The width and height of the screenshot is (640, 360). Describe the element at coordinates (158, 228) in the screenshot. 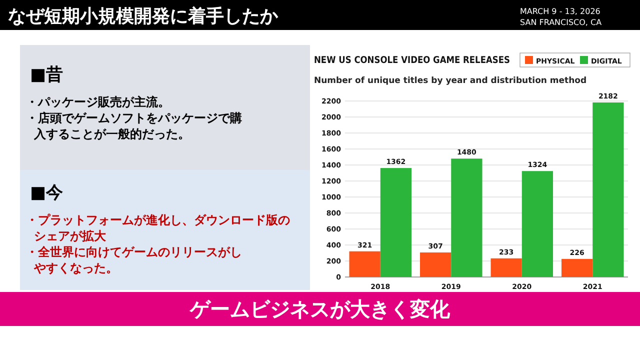

I see `text: ・プラットフォームが進化し、ダウンロード版のシェアが拡大` at that location.